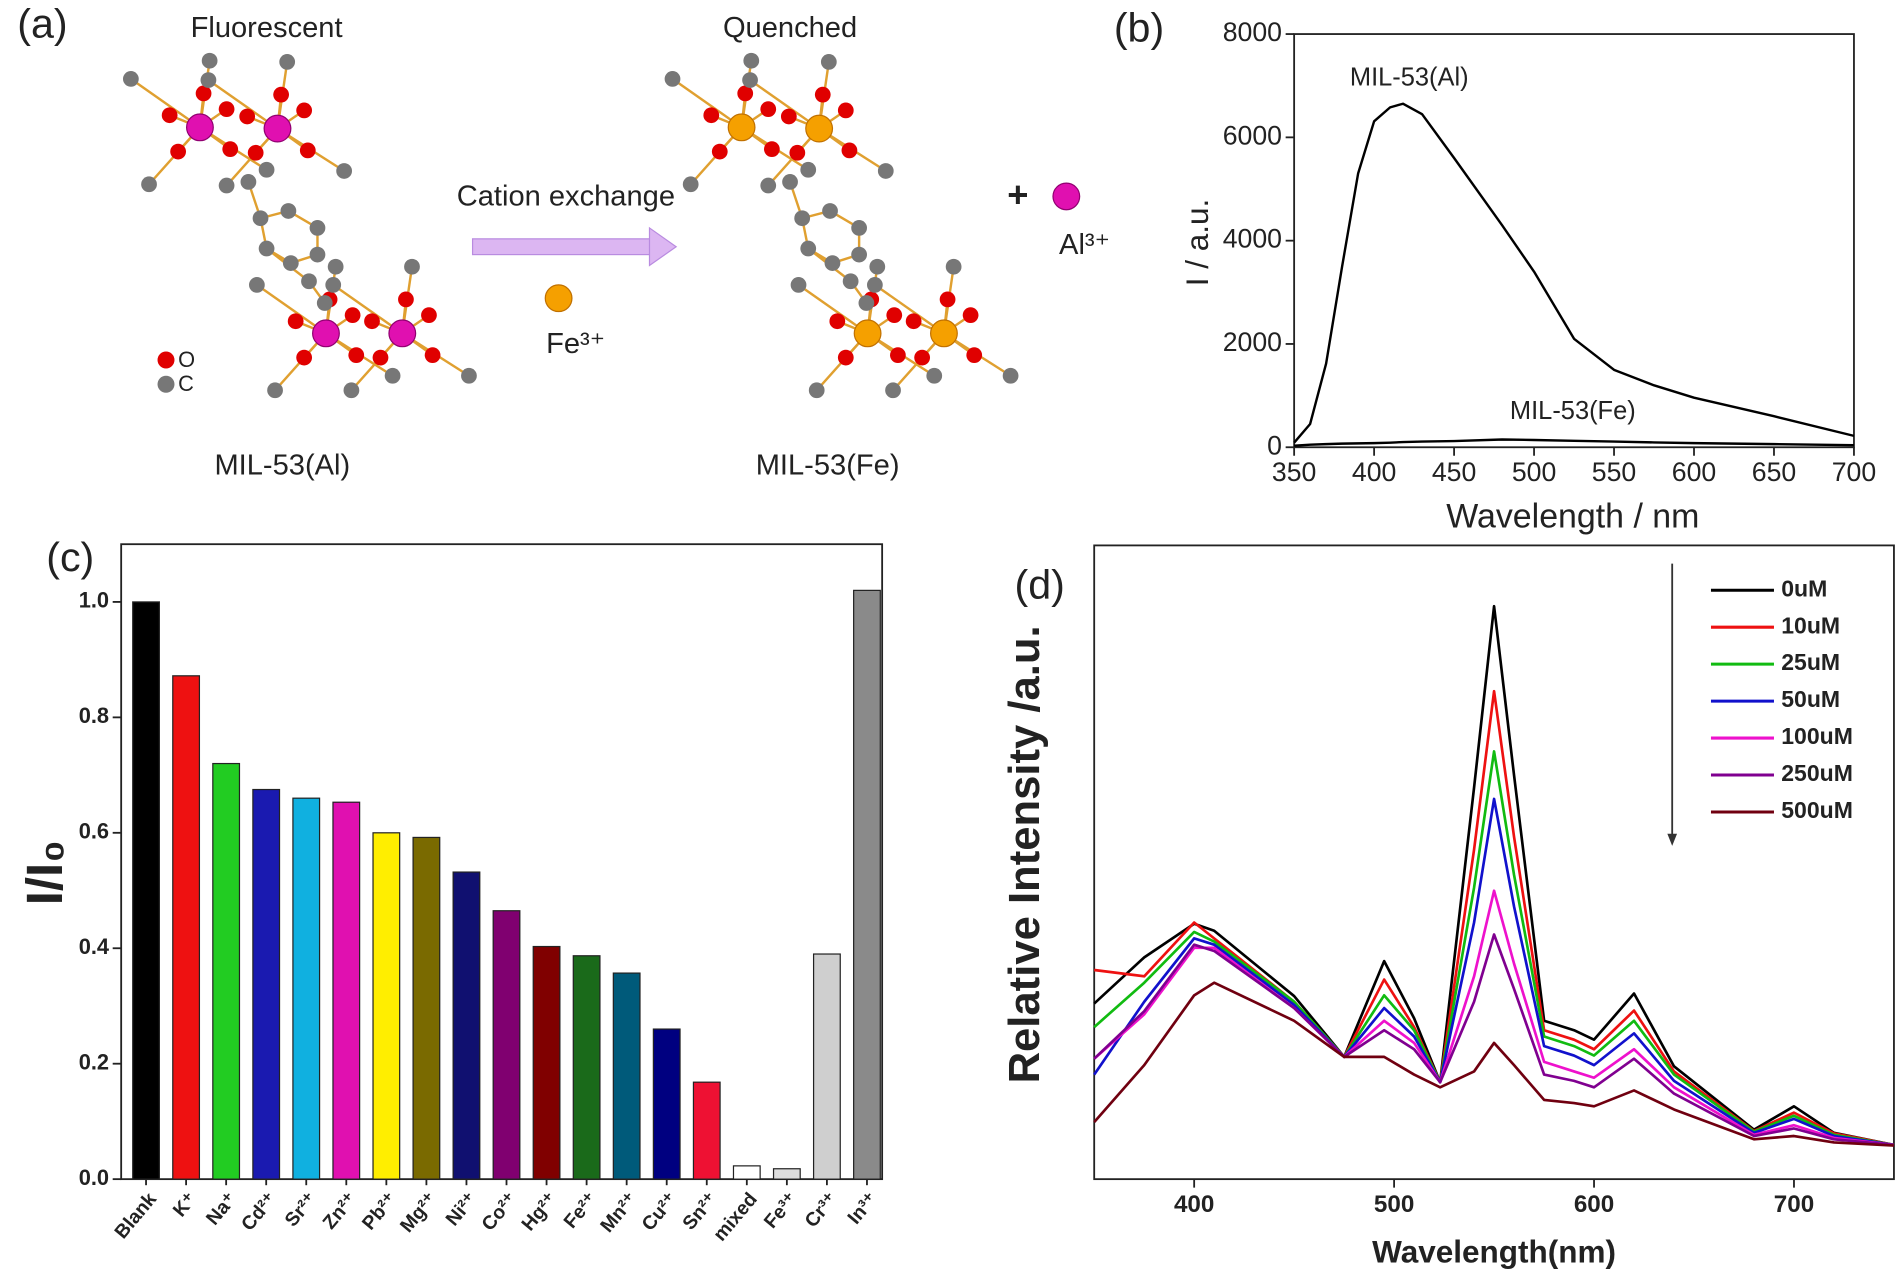 This screenshot has height=1275, width=1900. I want to click on y-tick-label: 0.6, so click(94, 831).